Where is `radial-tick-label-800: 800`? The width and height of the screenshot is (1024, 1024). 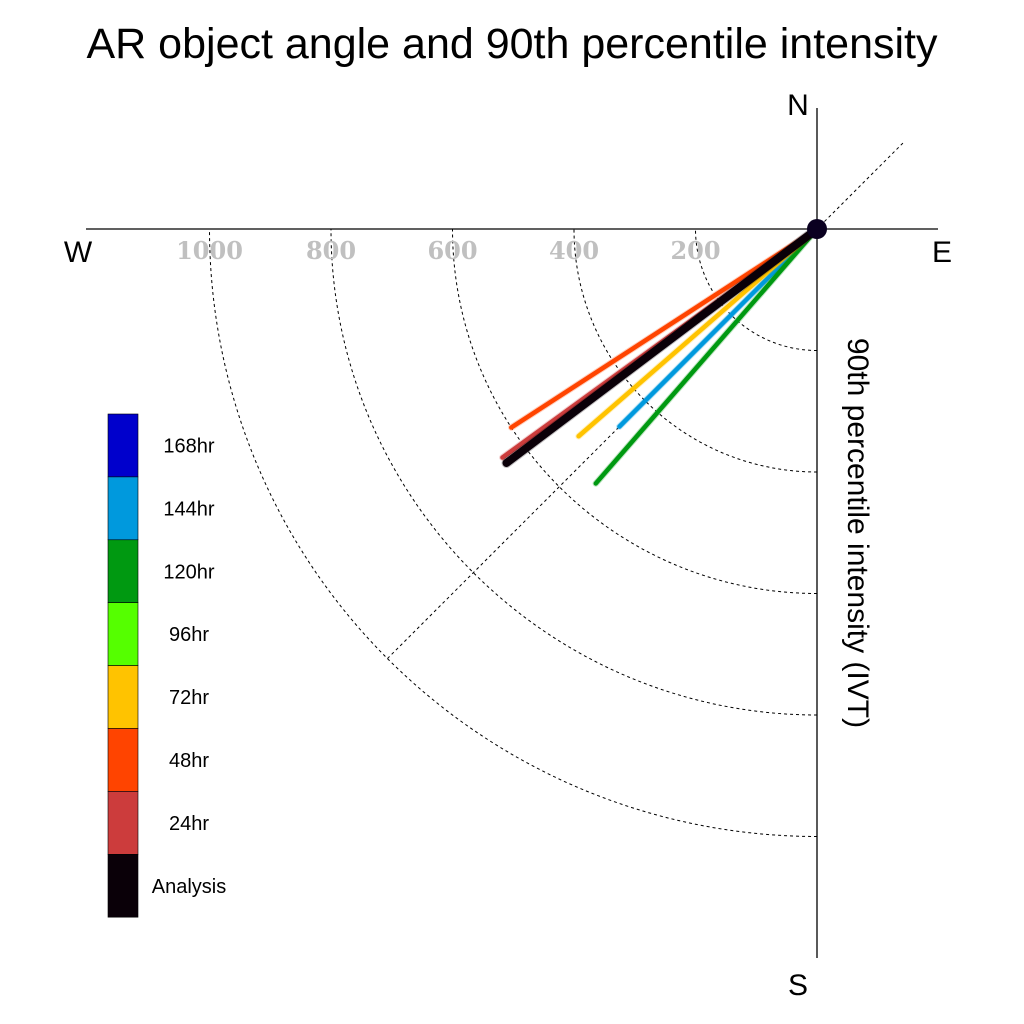
radial-tick-label-800: 800 is located at coordinates (331, 250).